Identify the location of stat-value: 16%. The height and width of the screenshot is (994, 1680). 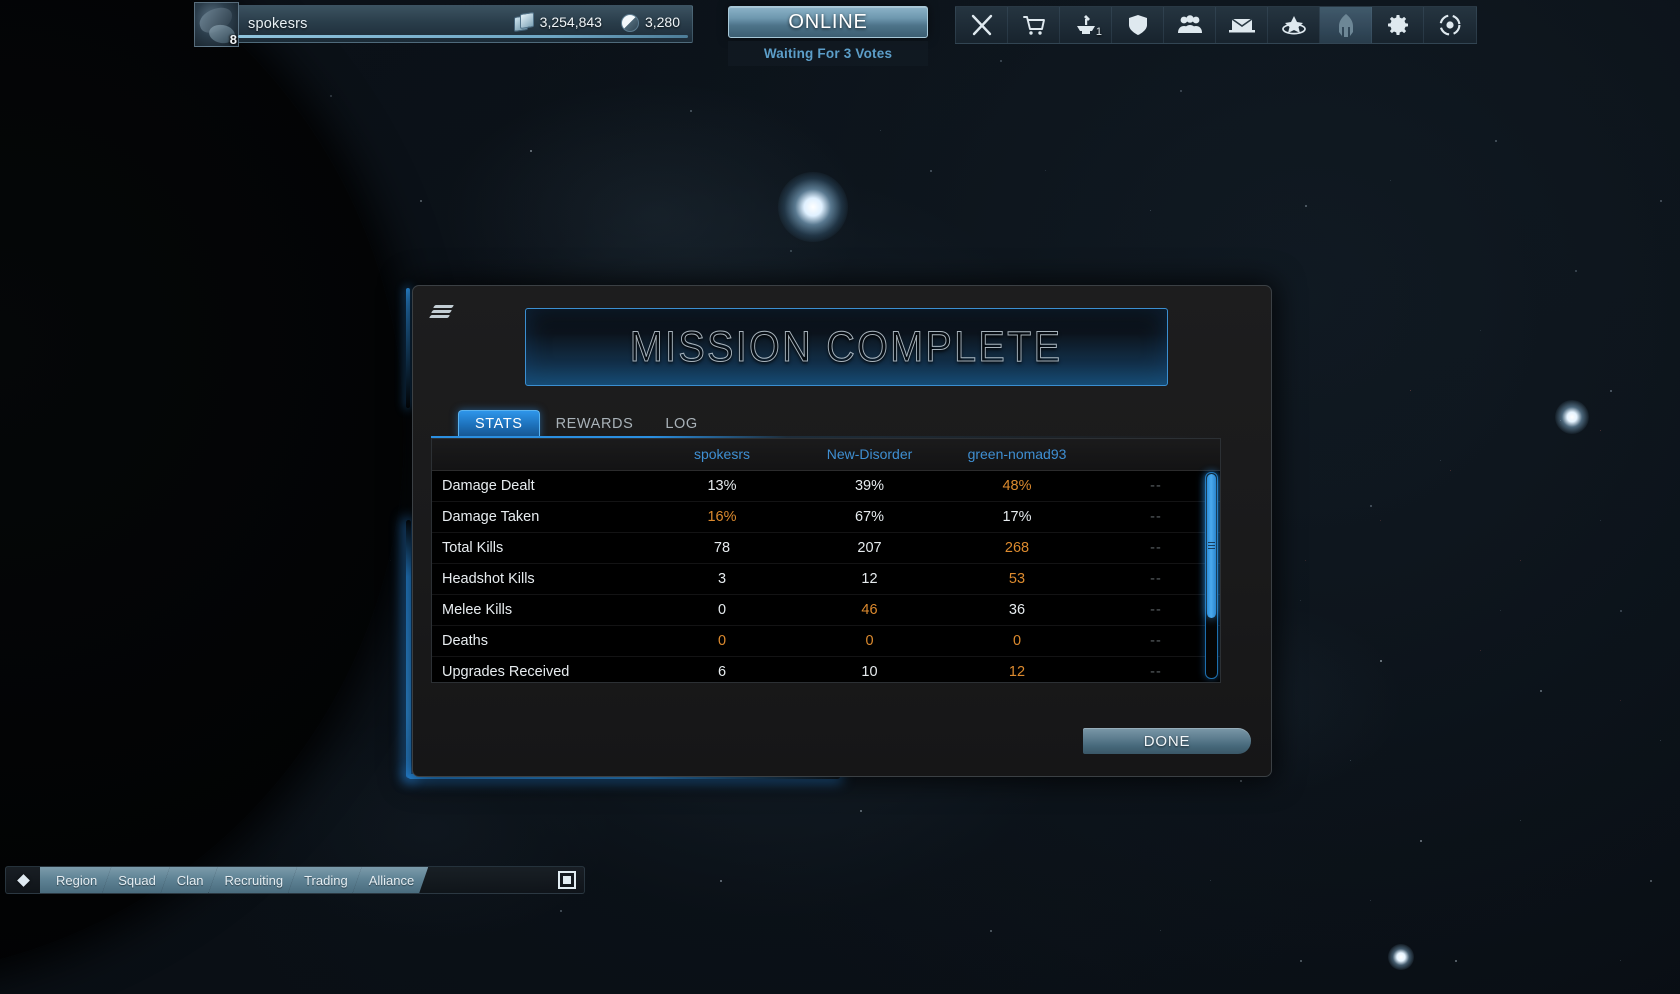
(722, 517).